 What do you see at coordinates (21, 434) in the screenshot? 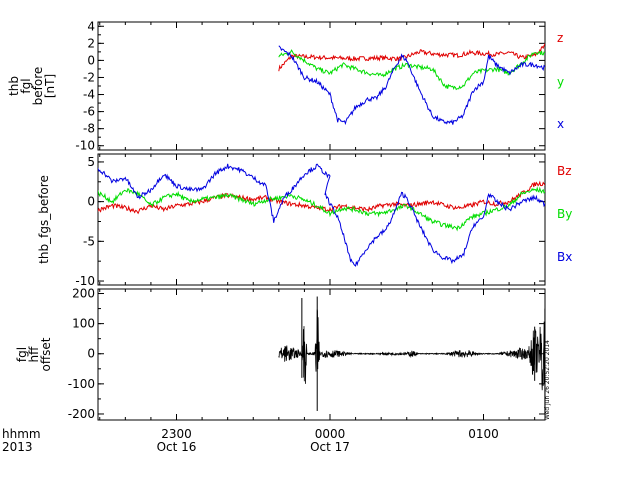
I see `x-row-label-hhmm: hhmm` at bounding box center [21, 434].